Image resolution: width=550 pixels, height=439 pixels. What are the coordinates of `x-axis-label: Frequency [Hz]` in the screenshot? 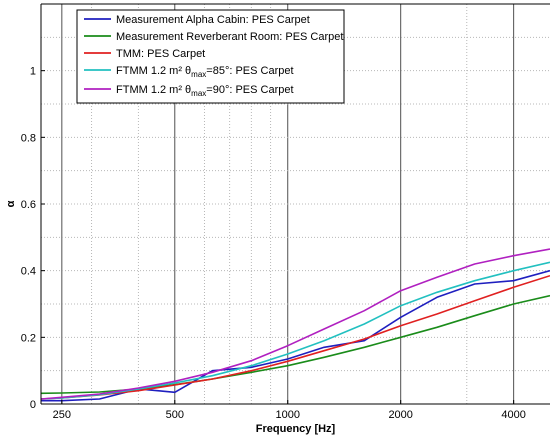 It's located at (296, 429).